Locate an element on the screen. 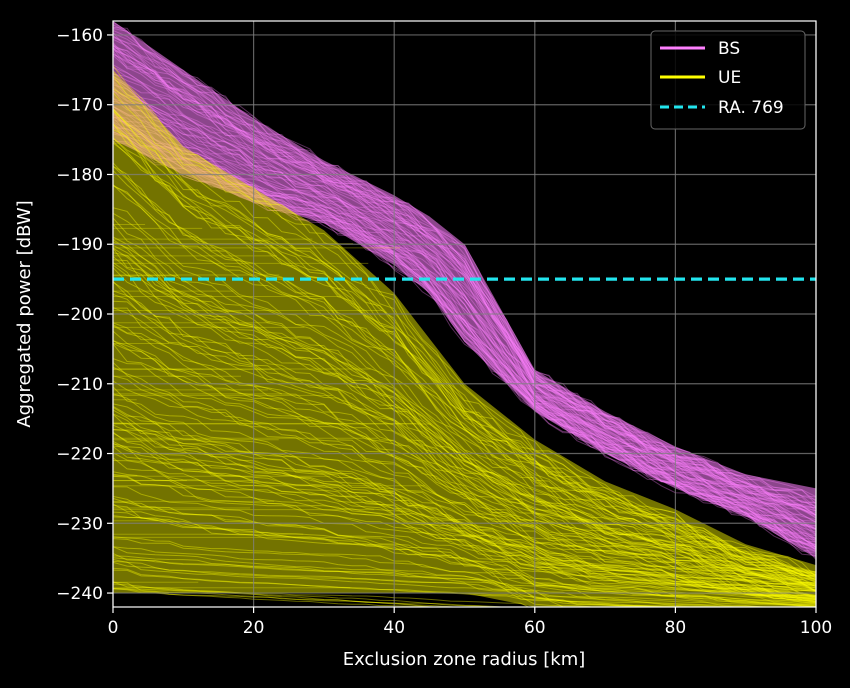 This screenshot has height=688, width=850. y-tick-label: −190 is located at coordinates (79, 245).